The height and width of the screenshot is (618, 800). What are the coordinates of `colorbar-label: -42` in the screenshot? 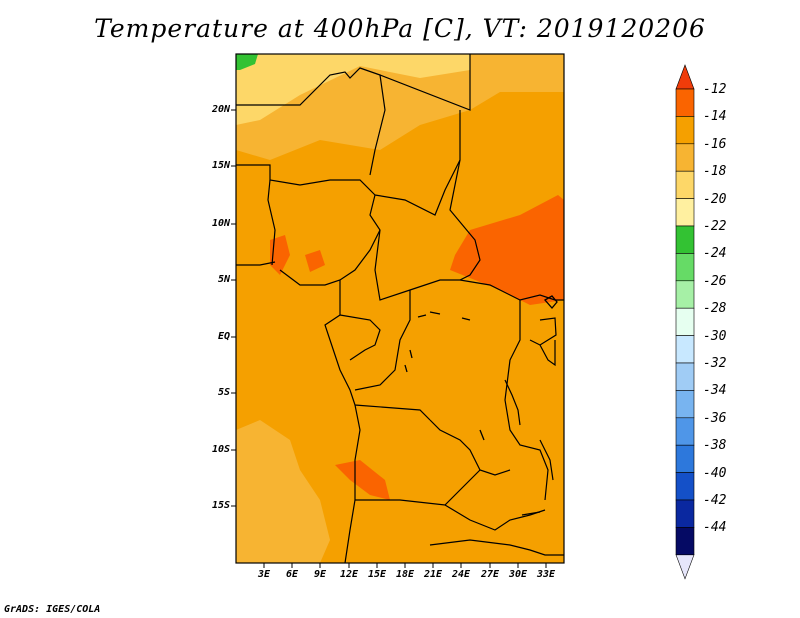 It's located at (715, 500).